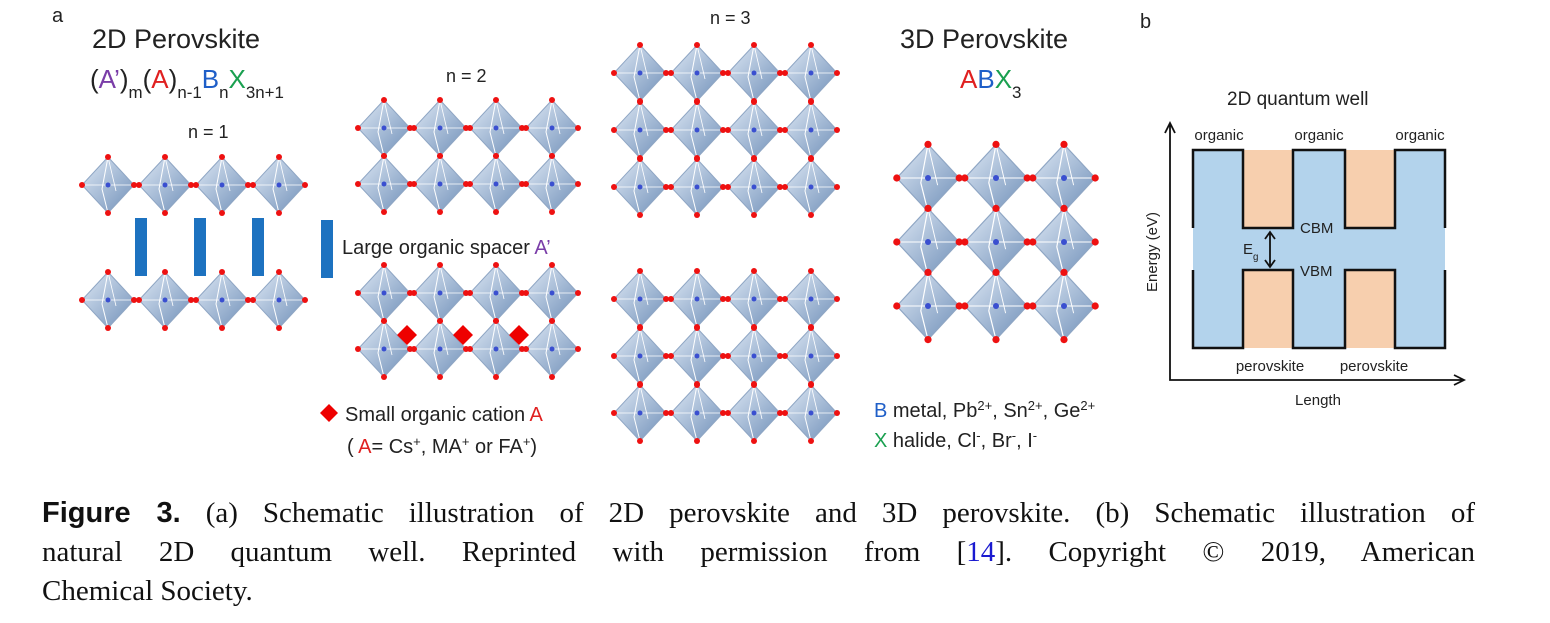 The height and width of the screenshot is (623, 1550). I want to click on text-piece: metal, Pb, so click(932, 411).